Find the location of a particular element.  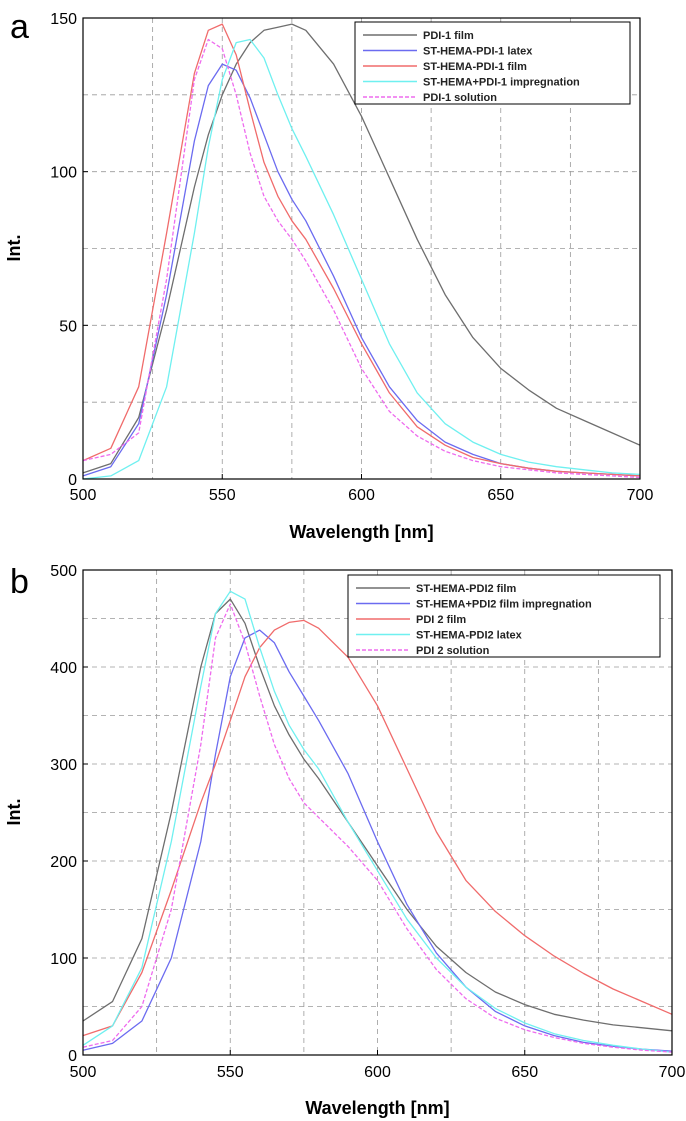

legend-label-3: ST-HEMA-PDI-1 film is located at coordinates (475, 67).